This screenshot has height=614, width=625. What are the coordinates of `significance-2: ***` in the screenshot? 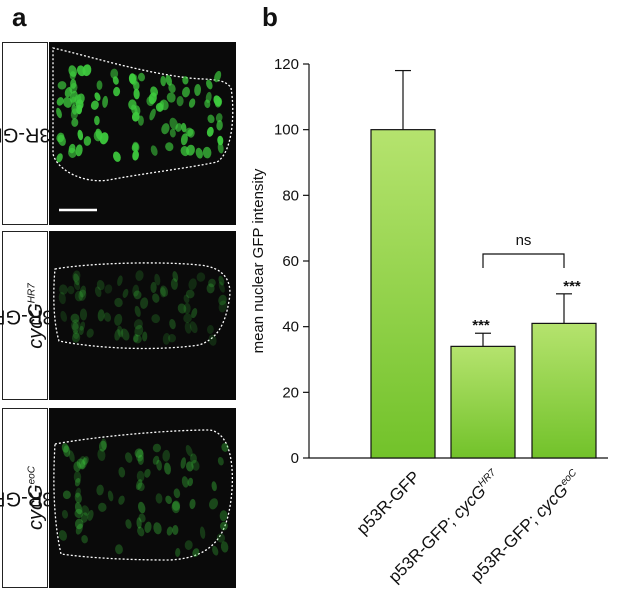 It's located at (481, 325).